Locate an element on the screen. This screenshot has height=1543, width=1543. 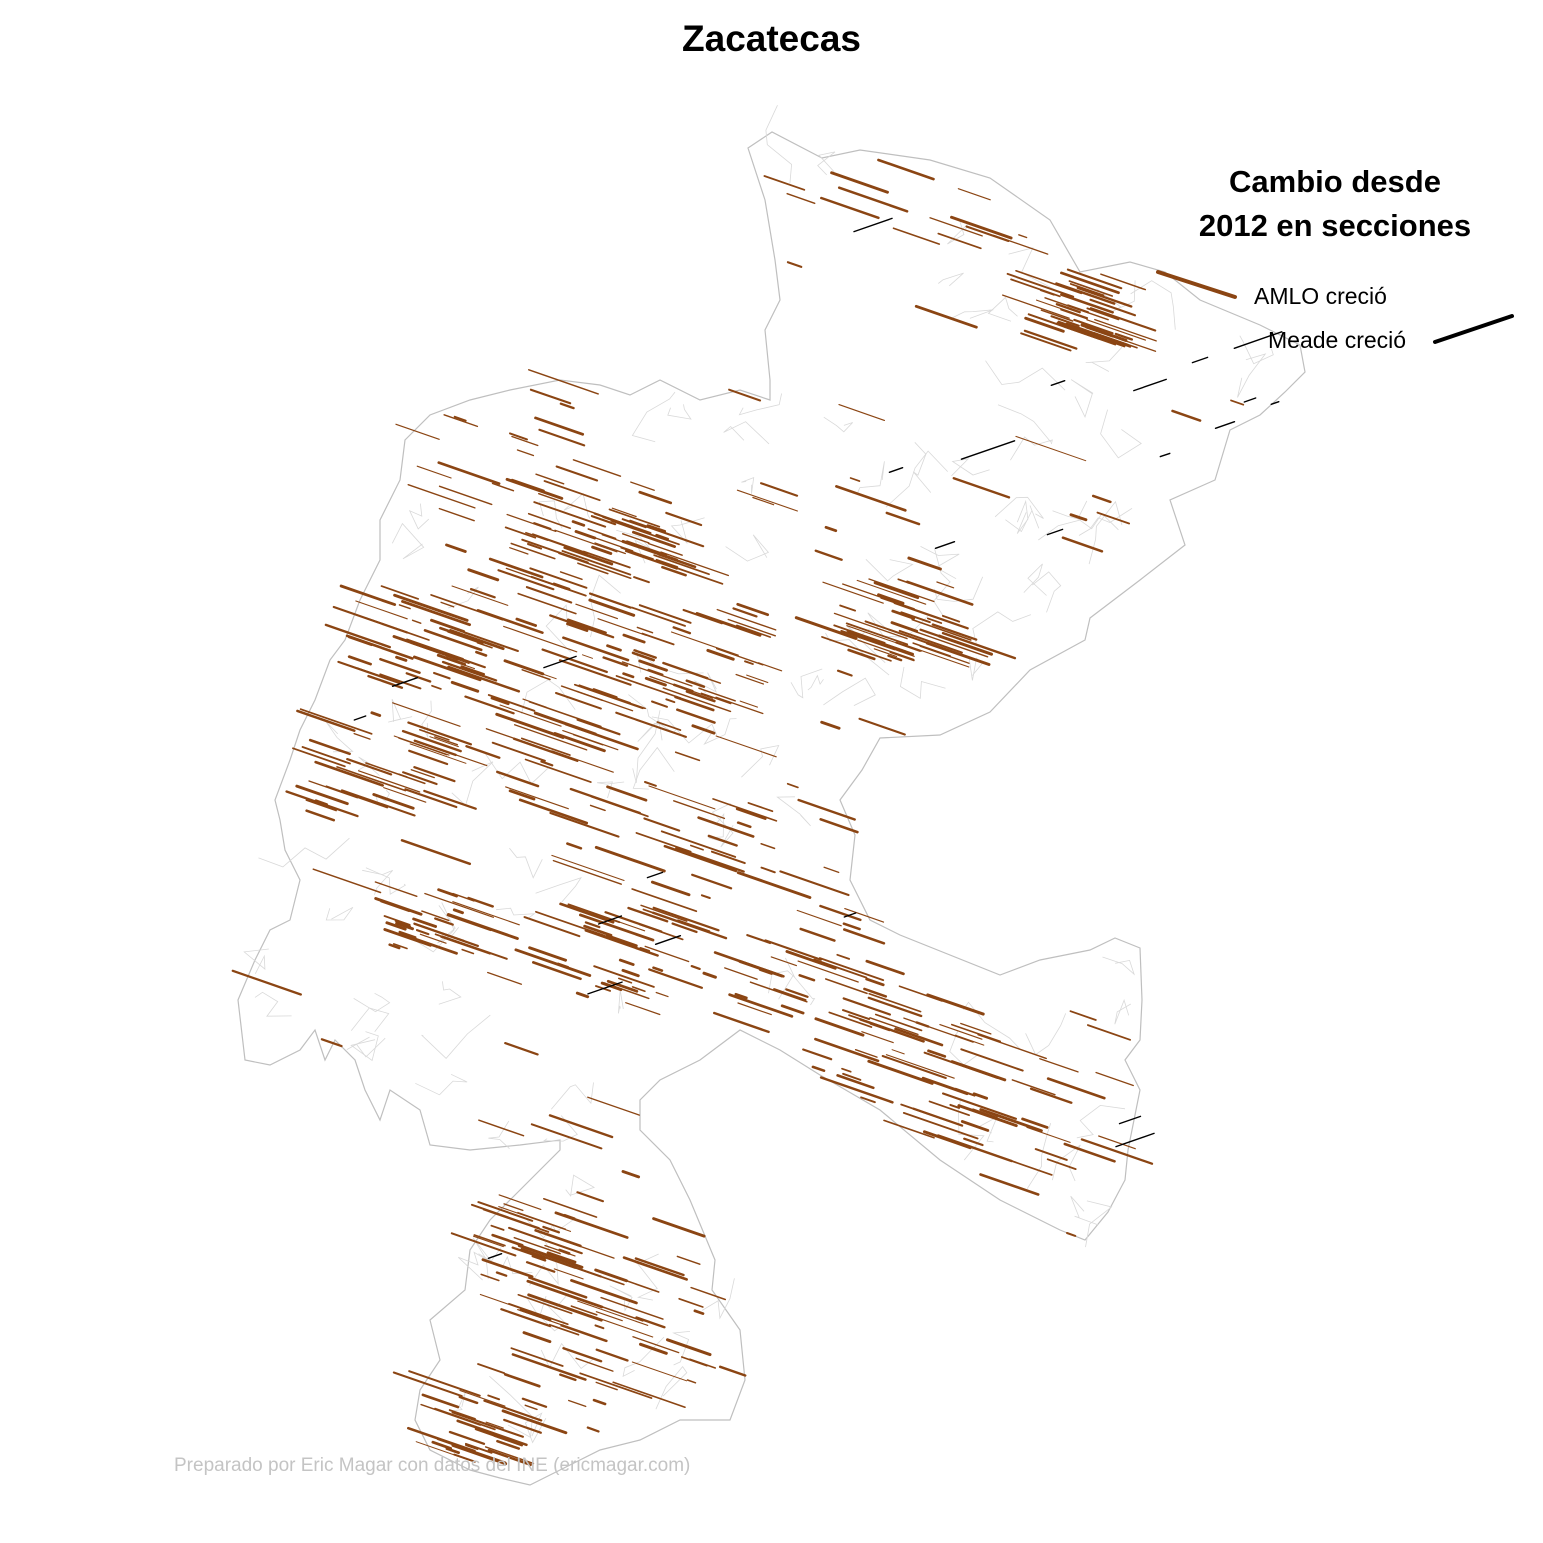
legend-meade-label: Meade creció is located at coordinates (1337, 340).